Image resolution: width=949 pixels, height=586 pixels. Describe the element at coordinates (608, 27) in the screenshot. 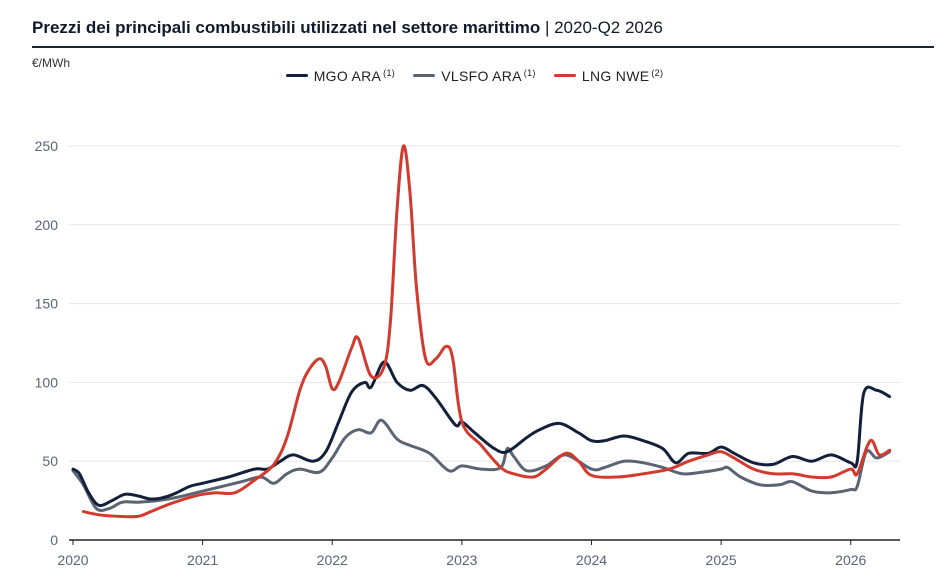

I see `chart-title-range: 2020-Q2 2026` at that location.